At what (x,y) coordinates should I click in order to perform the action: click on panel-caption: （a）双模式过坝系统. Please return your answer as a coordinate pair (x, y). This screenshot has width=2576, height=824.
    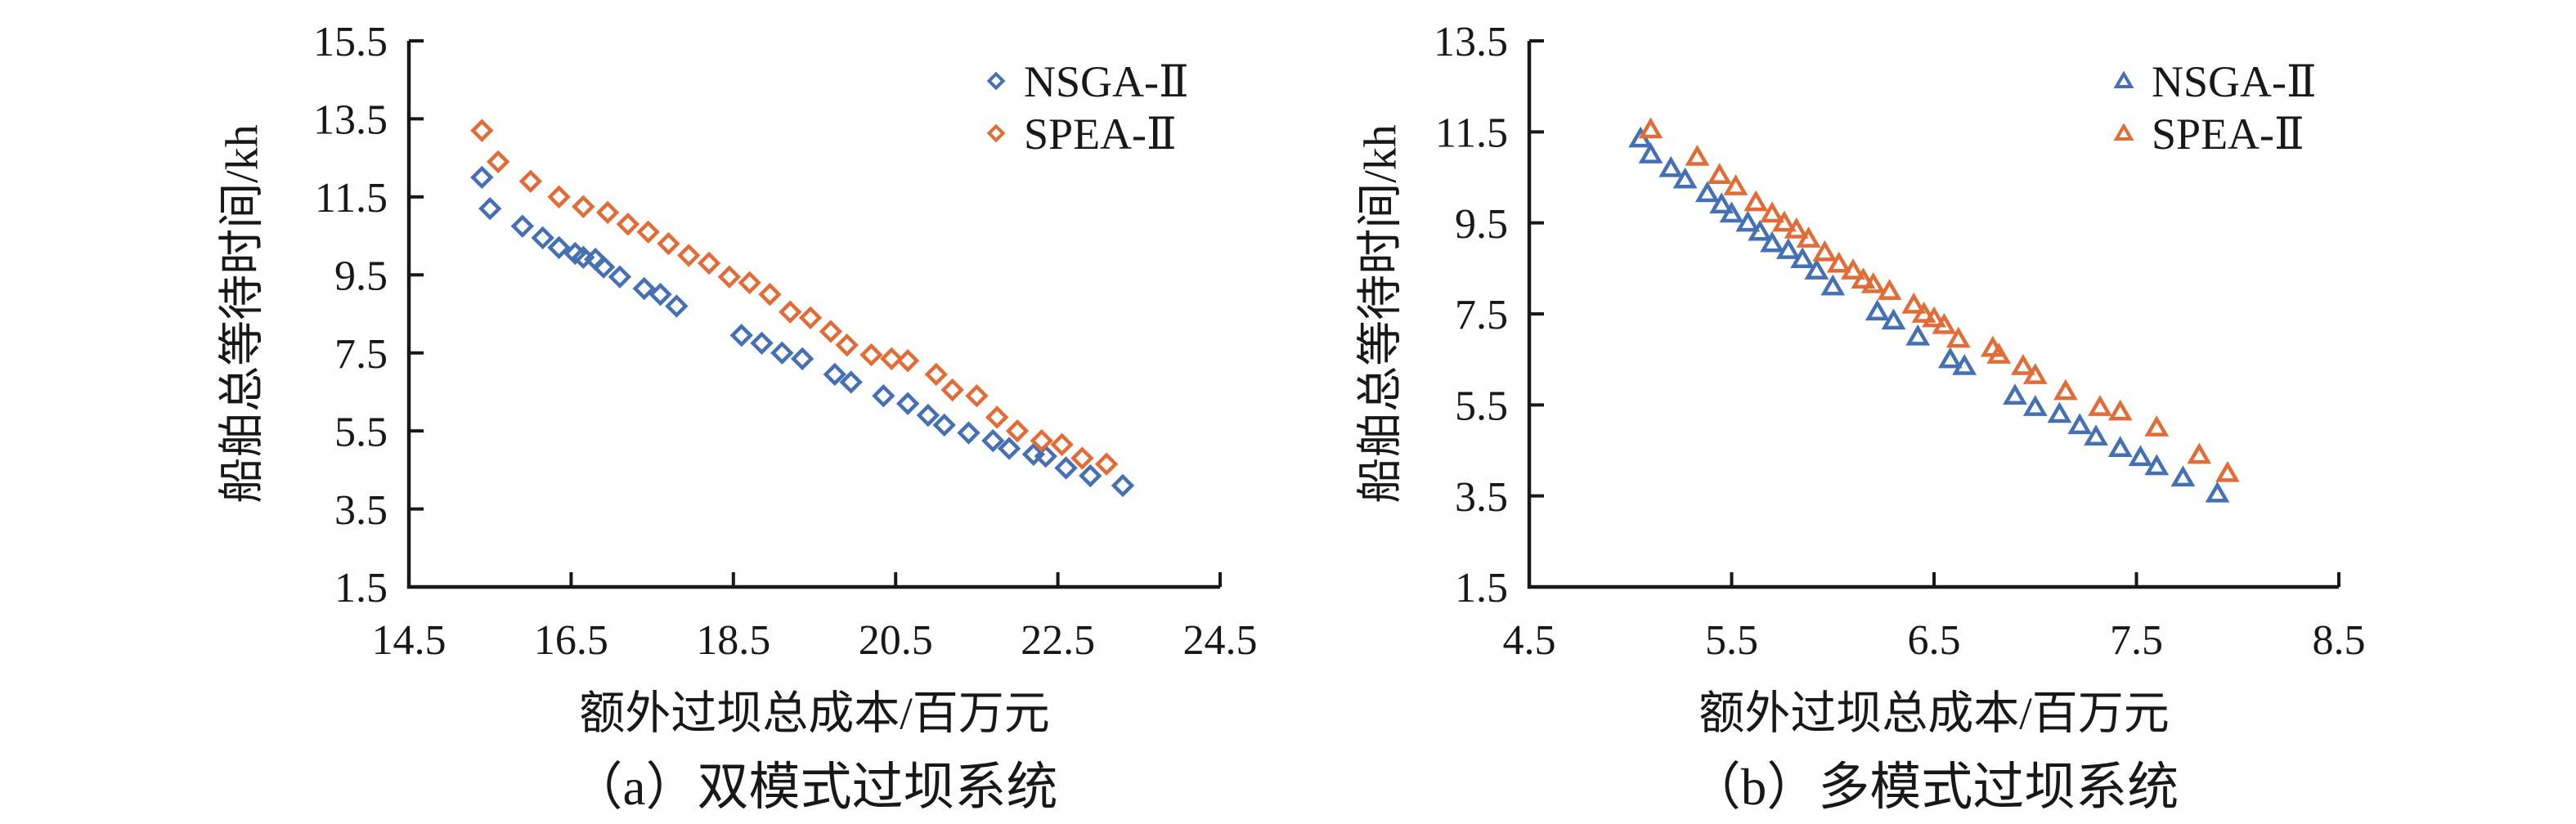
    Looking at the image, I should click on (815, 787).